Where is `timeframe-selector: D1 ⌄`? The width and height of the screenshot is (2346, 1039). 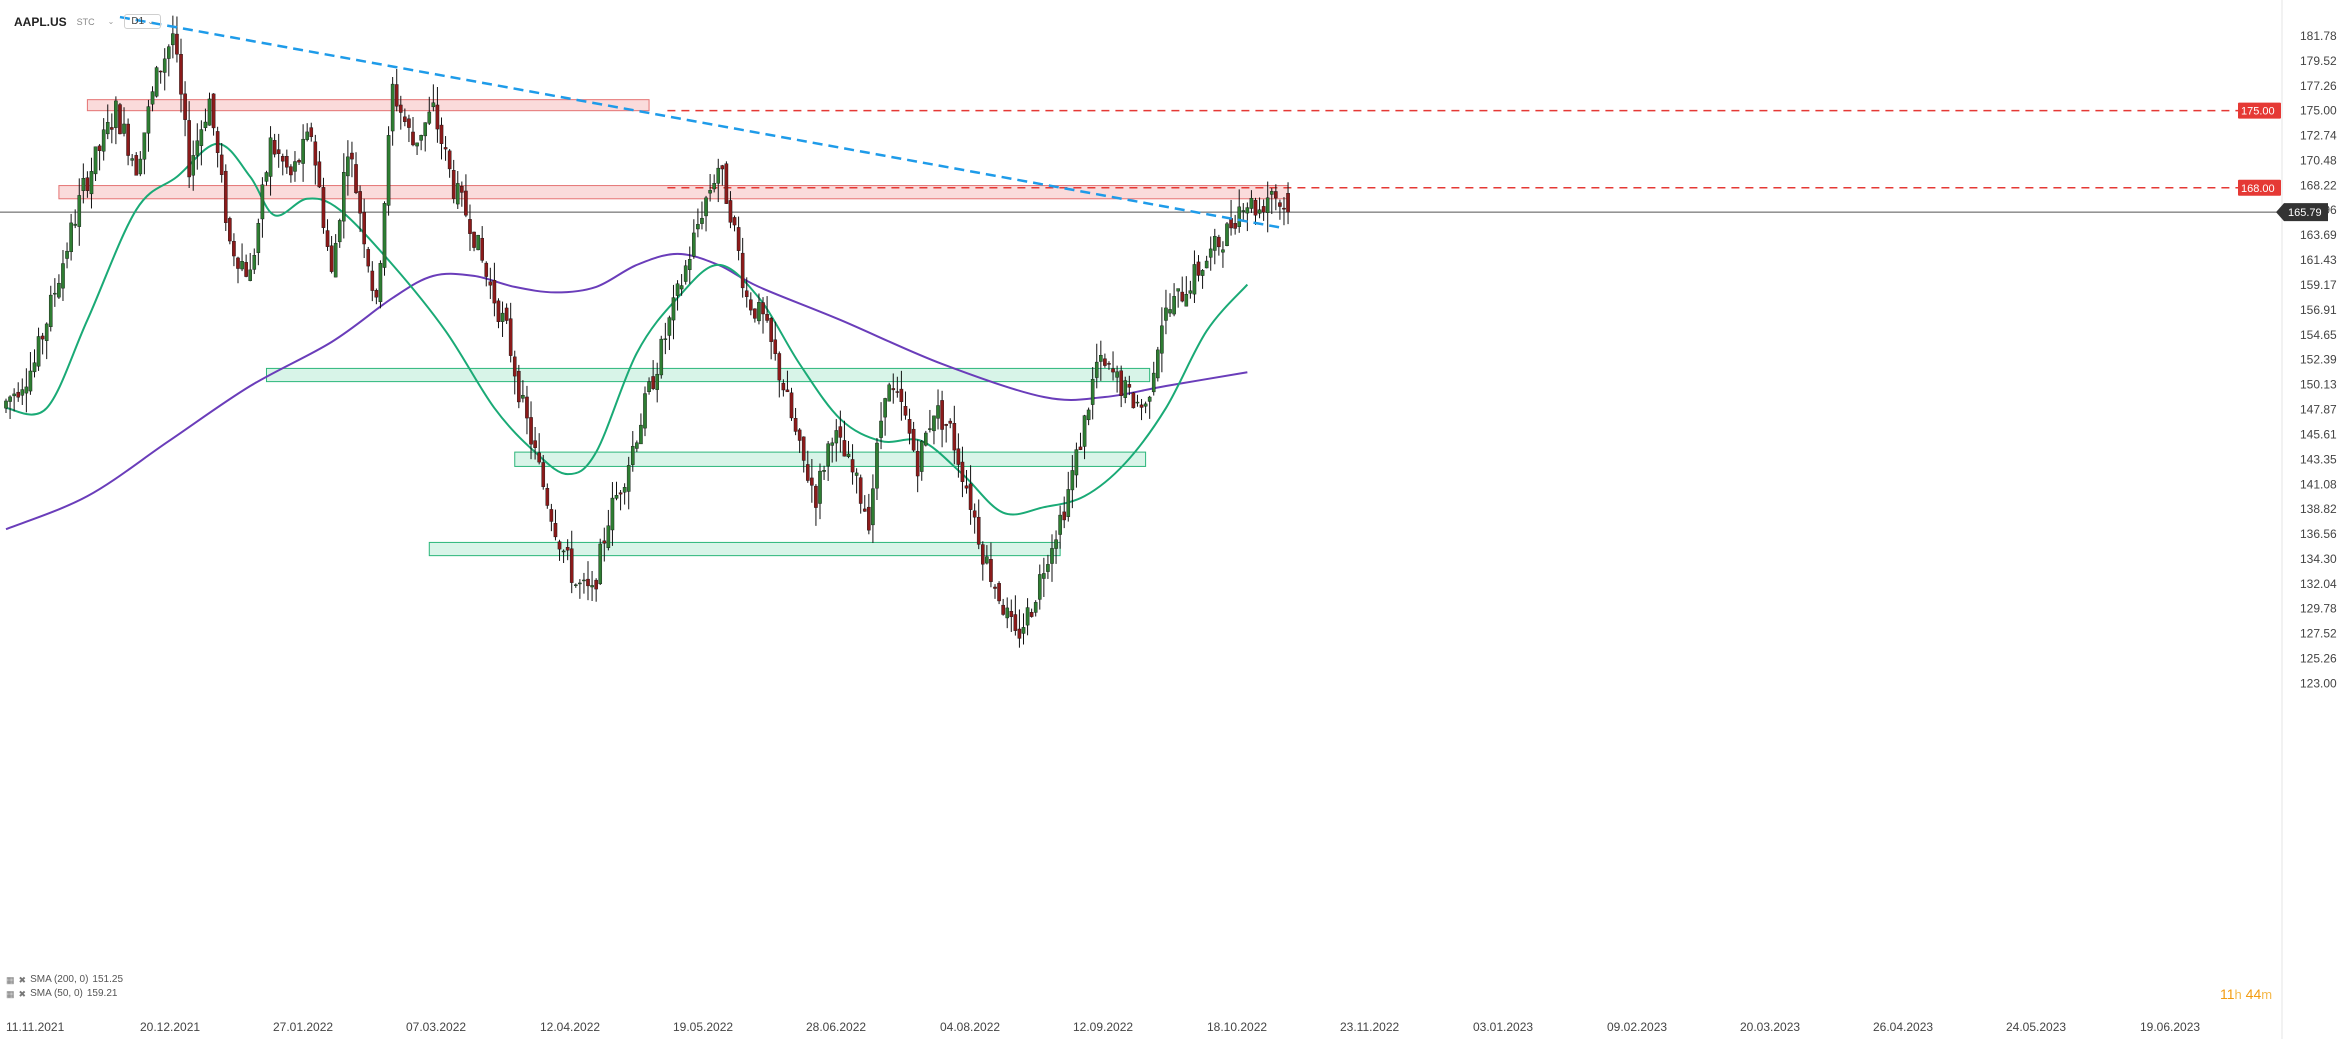
timeframe-selector: D1 ⌄ is located at coordinates (142, 21).